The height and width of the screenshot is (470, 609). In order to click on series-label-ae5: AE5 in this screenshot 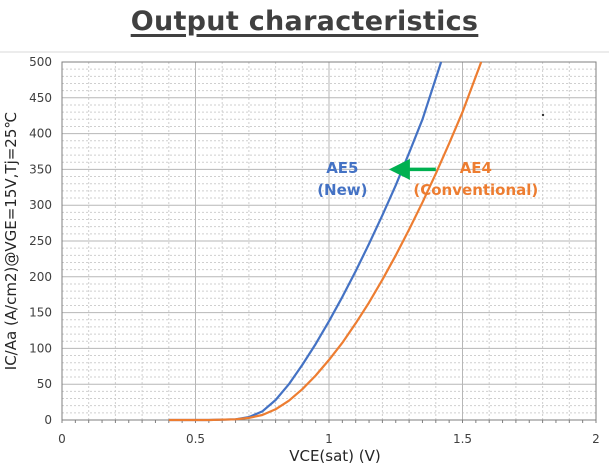, I will do `click(342, 168)`.